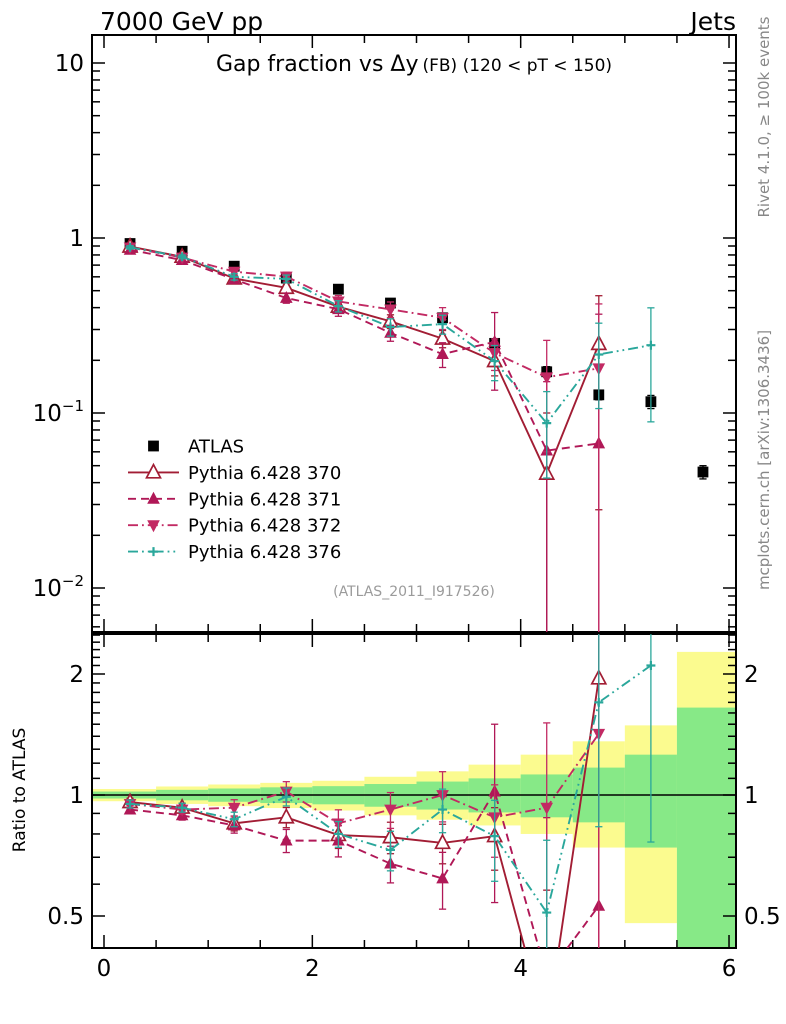 This screenshot has height=1024, width=786. What do you see at coordinates (182, 21) in the screenshot?
I see `header-beam-energy: 7000 GeV pp` at bounding box center [182, 21].